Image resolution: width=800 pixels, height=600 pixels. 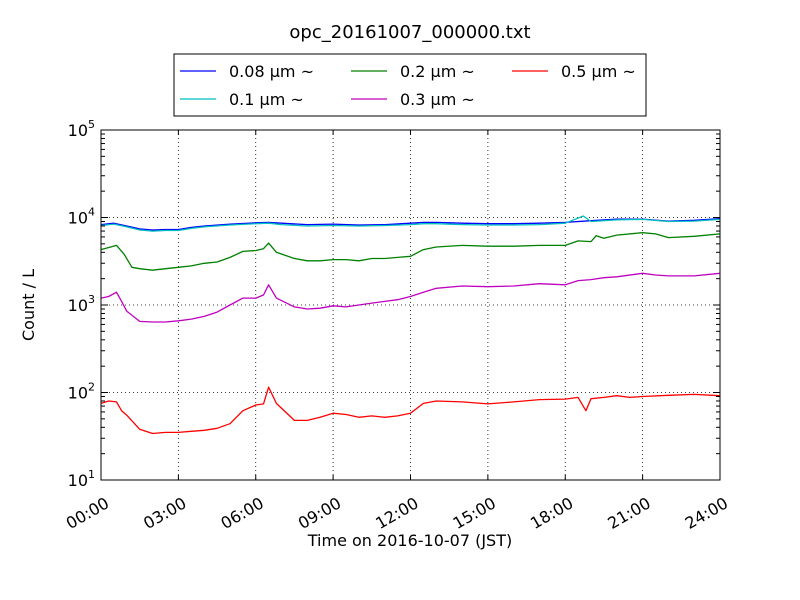 I want to click on y-tick-label: 10², so click(x=81, y=392).